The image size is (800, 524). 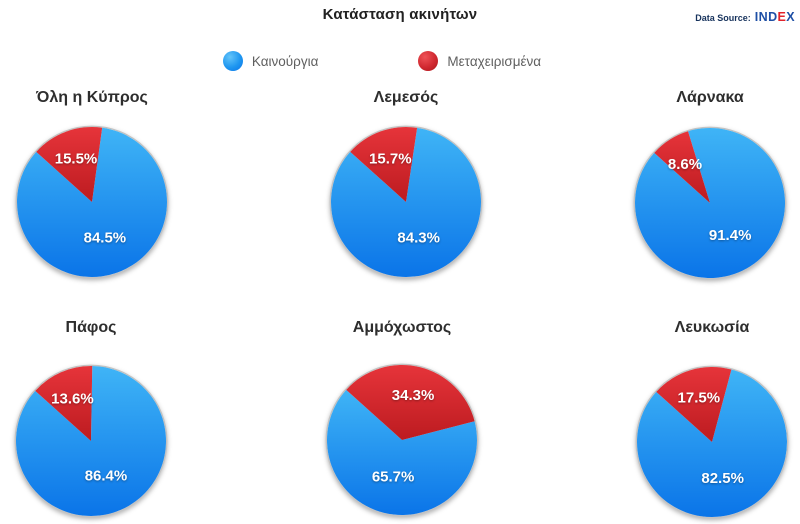 What do you see at coordinates (406, 97) in the screenshot?
I see `pie-title-limassol: Λεμεσός` at bounding box center [406, 97].